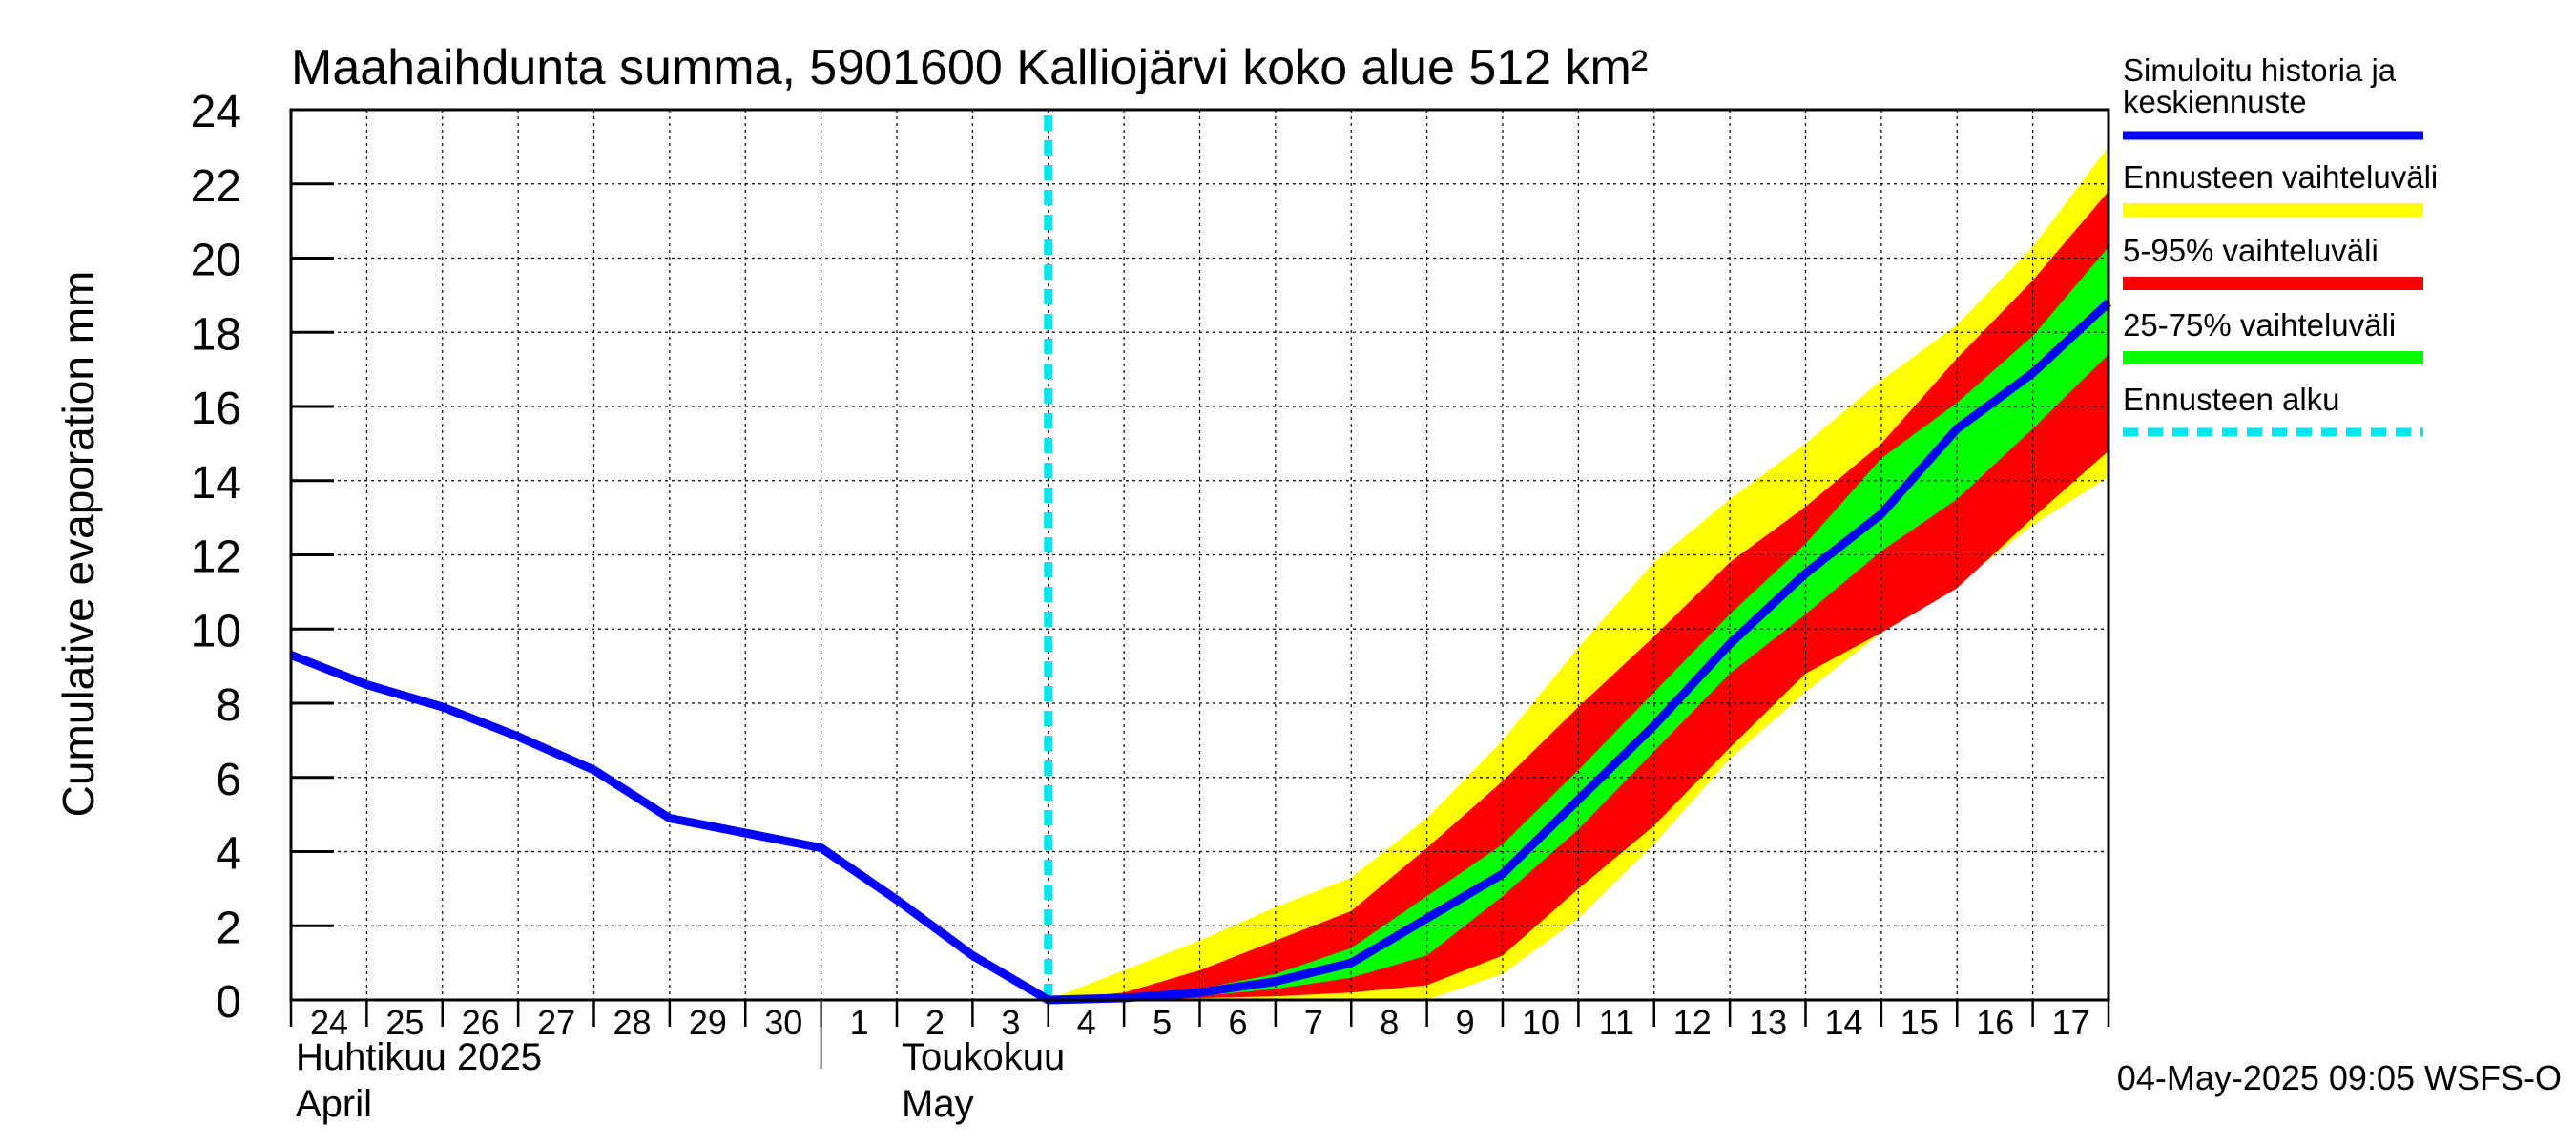  Describe the element at coordinates (216, 631) in the screenshot. I see `y-tick-label-5: 10` at that location.